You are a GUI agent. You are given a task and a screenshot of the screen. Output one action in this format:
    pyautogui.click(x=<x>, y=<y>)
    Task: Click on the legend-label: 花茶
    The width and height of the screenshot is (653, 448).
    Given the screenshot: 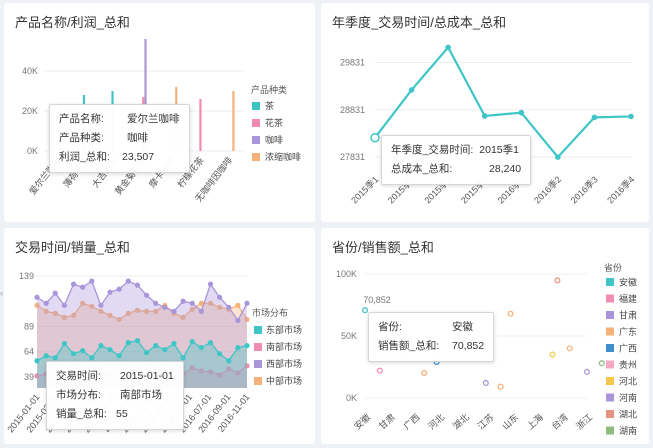 What is the action you would take?
    pyautogui.click(x=274, y=122)
    